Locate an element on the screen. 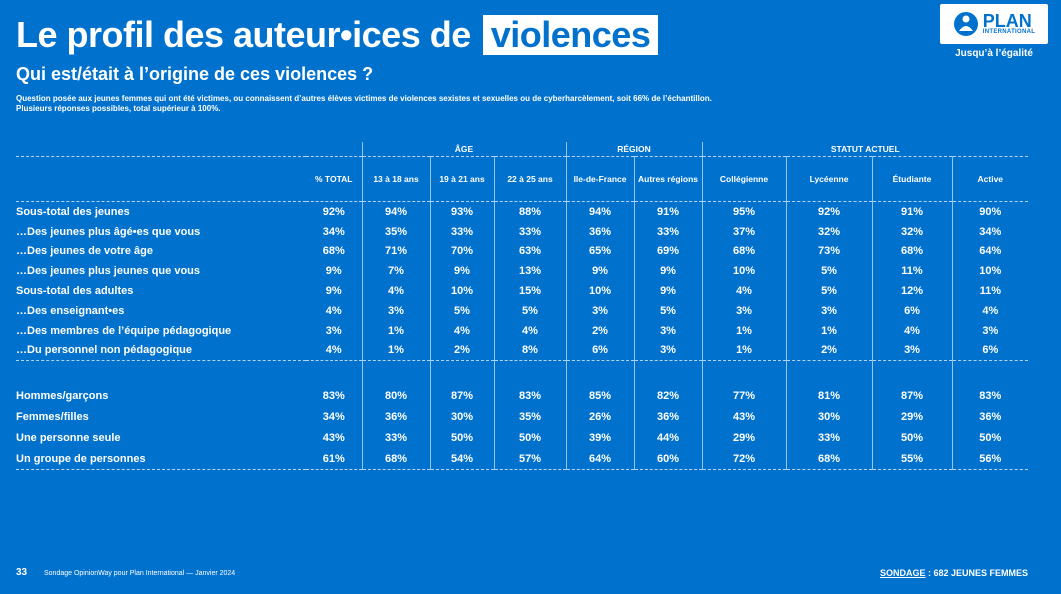  table-cell: 93% is located at coordinates (461, 211).